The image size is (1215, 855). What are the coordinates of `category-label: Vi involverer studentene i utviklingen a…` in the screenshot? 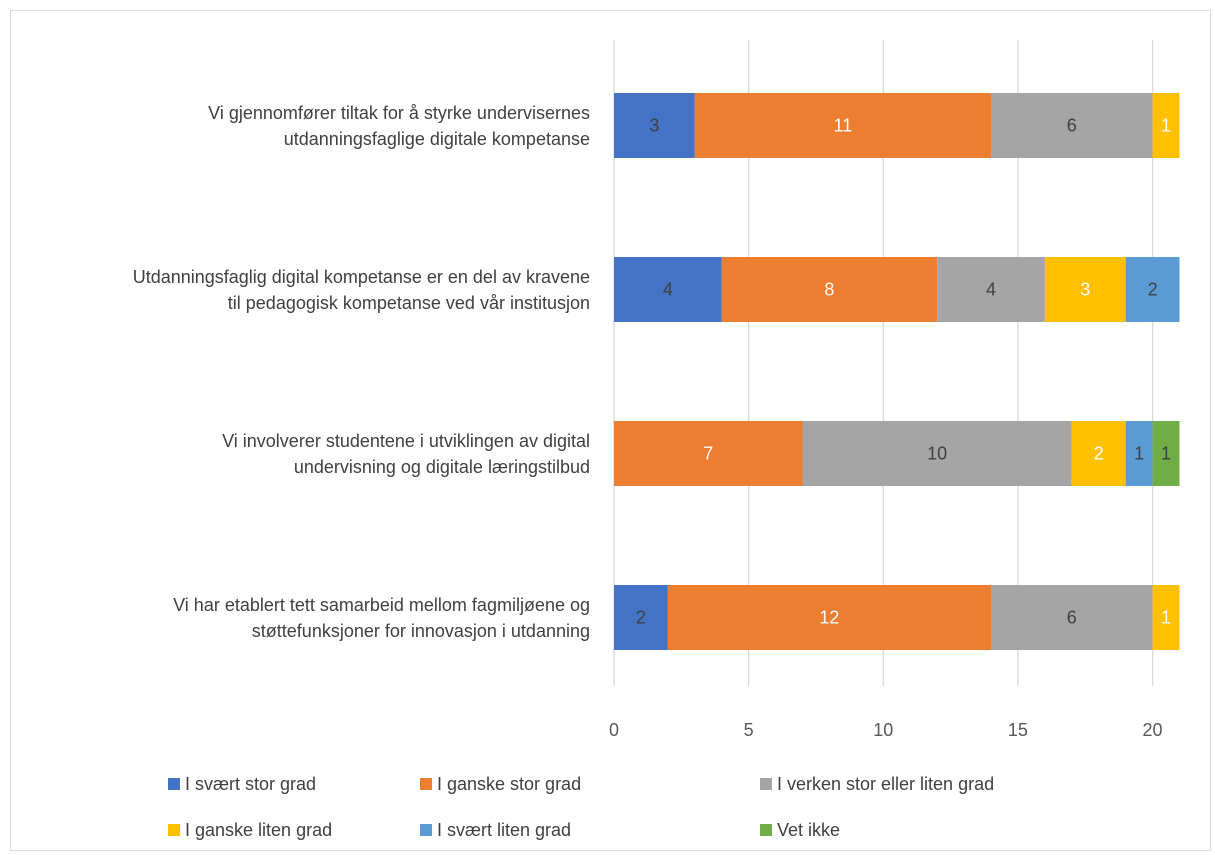 It's located at (406, 453).